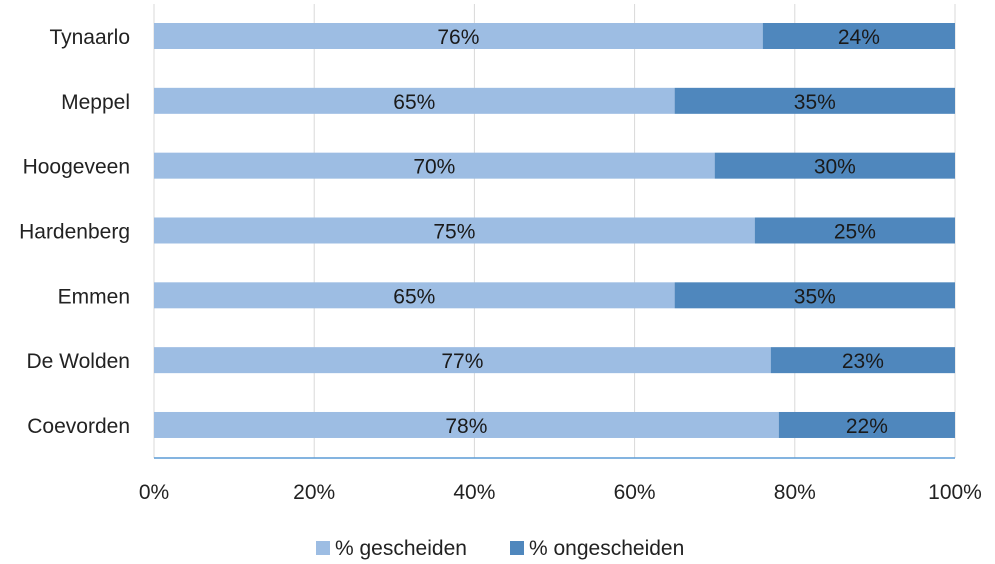 The height and width of the screenshot is (564, 995). I want to click on data-label: 76%, so click(458, 37).